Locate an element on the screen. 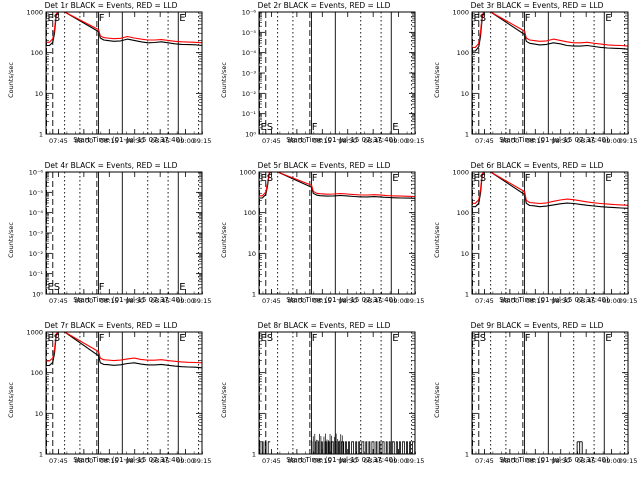  y-tick-label: 10⁻³ is located at coordinates (36, 234).